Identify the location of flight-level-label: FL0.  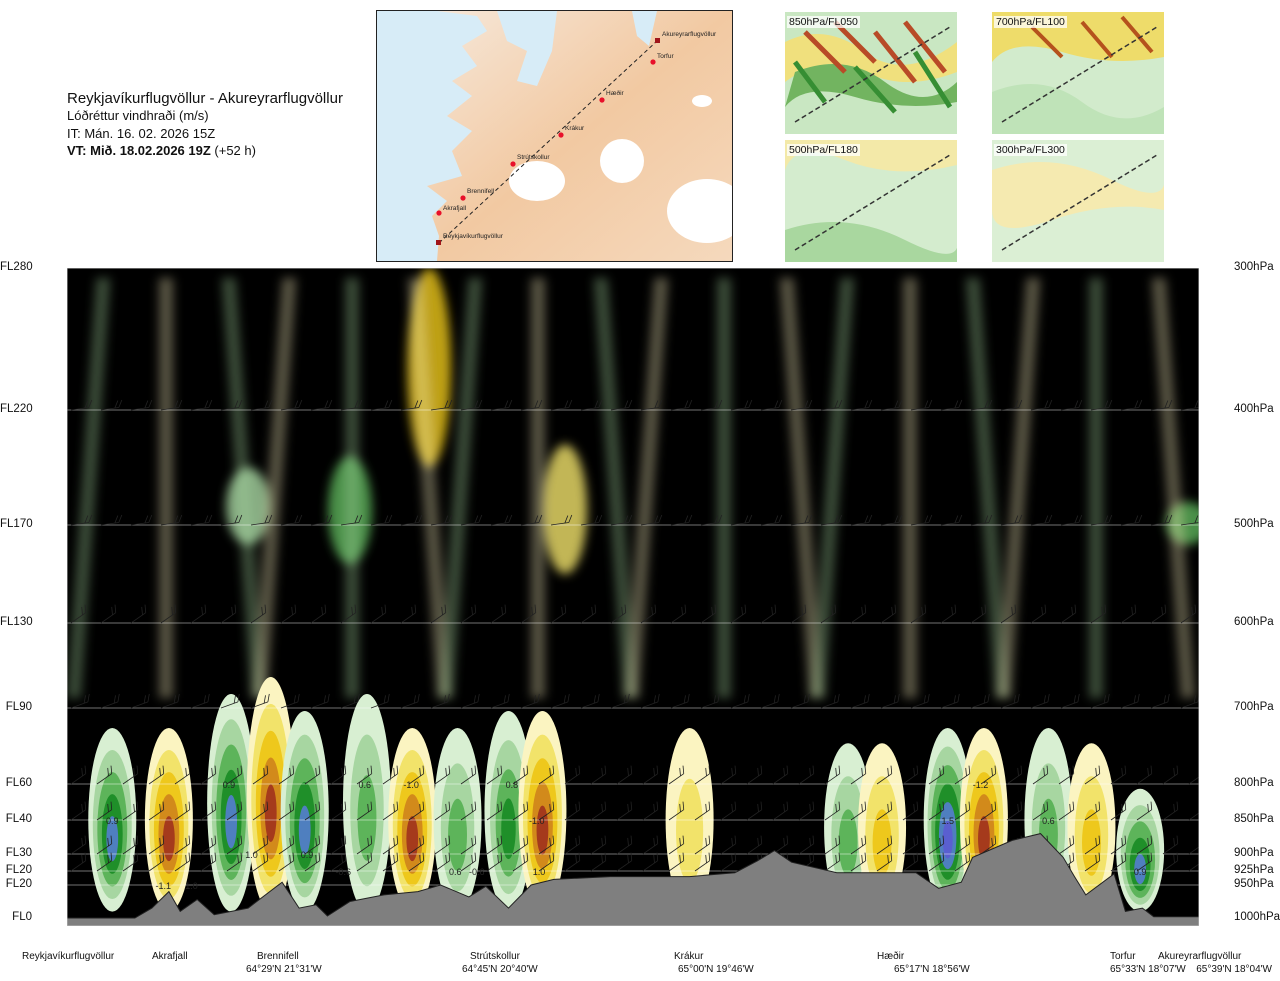
(22, 917).